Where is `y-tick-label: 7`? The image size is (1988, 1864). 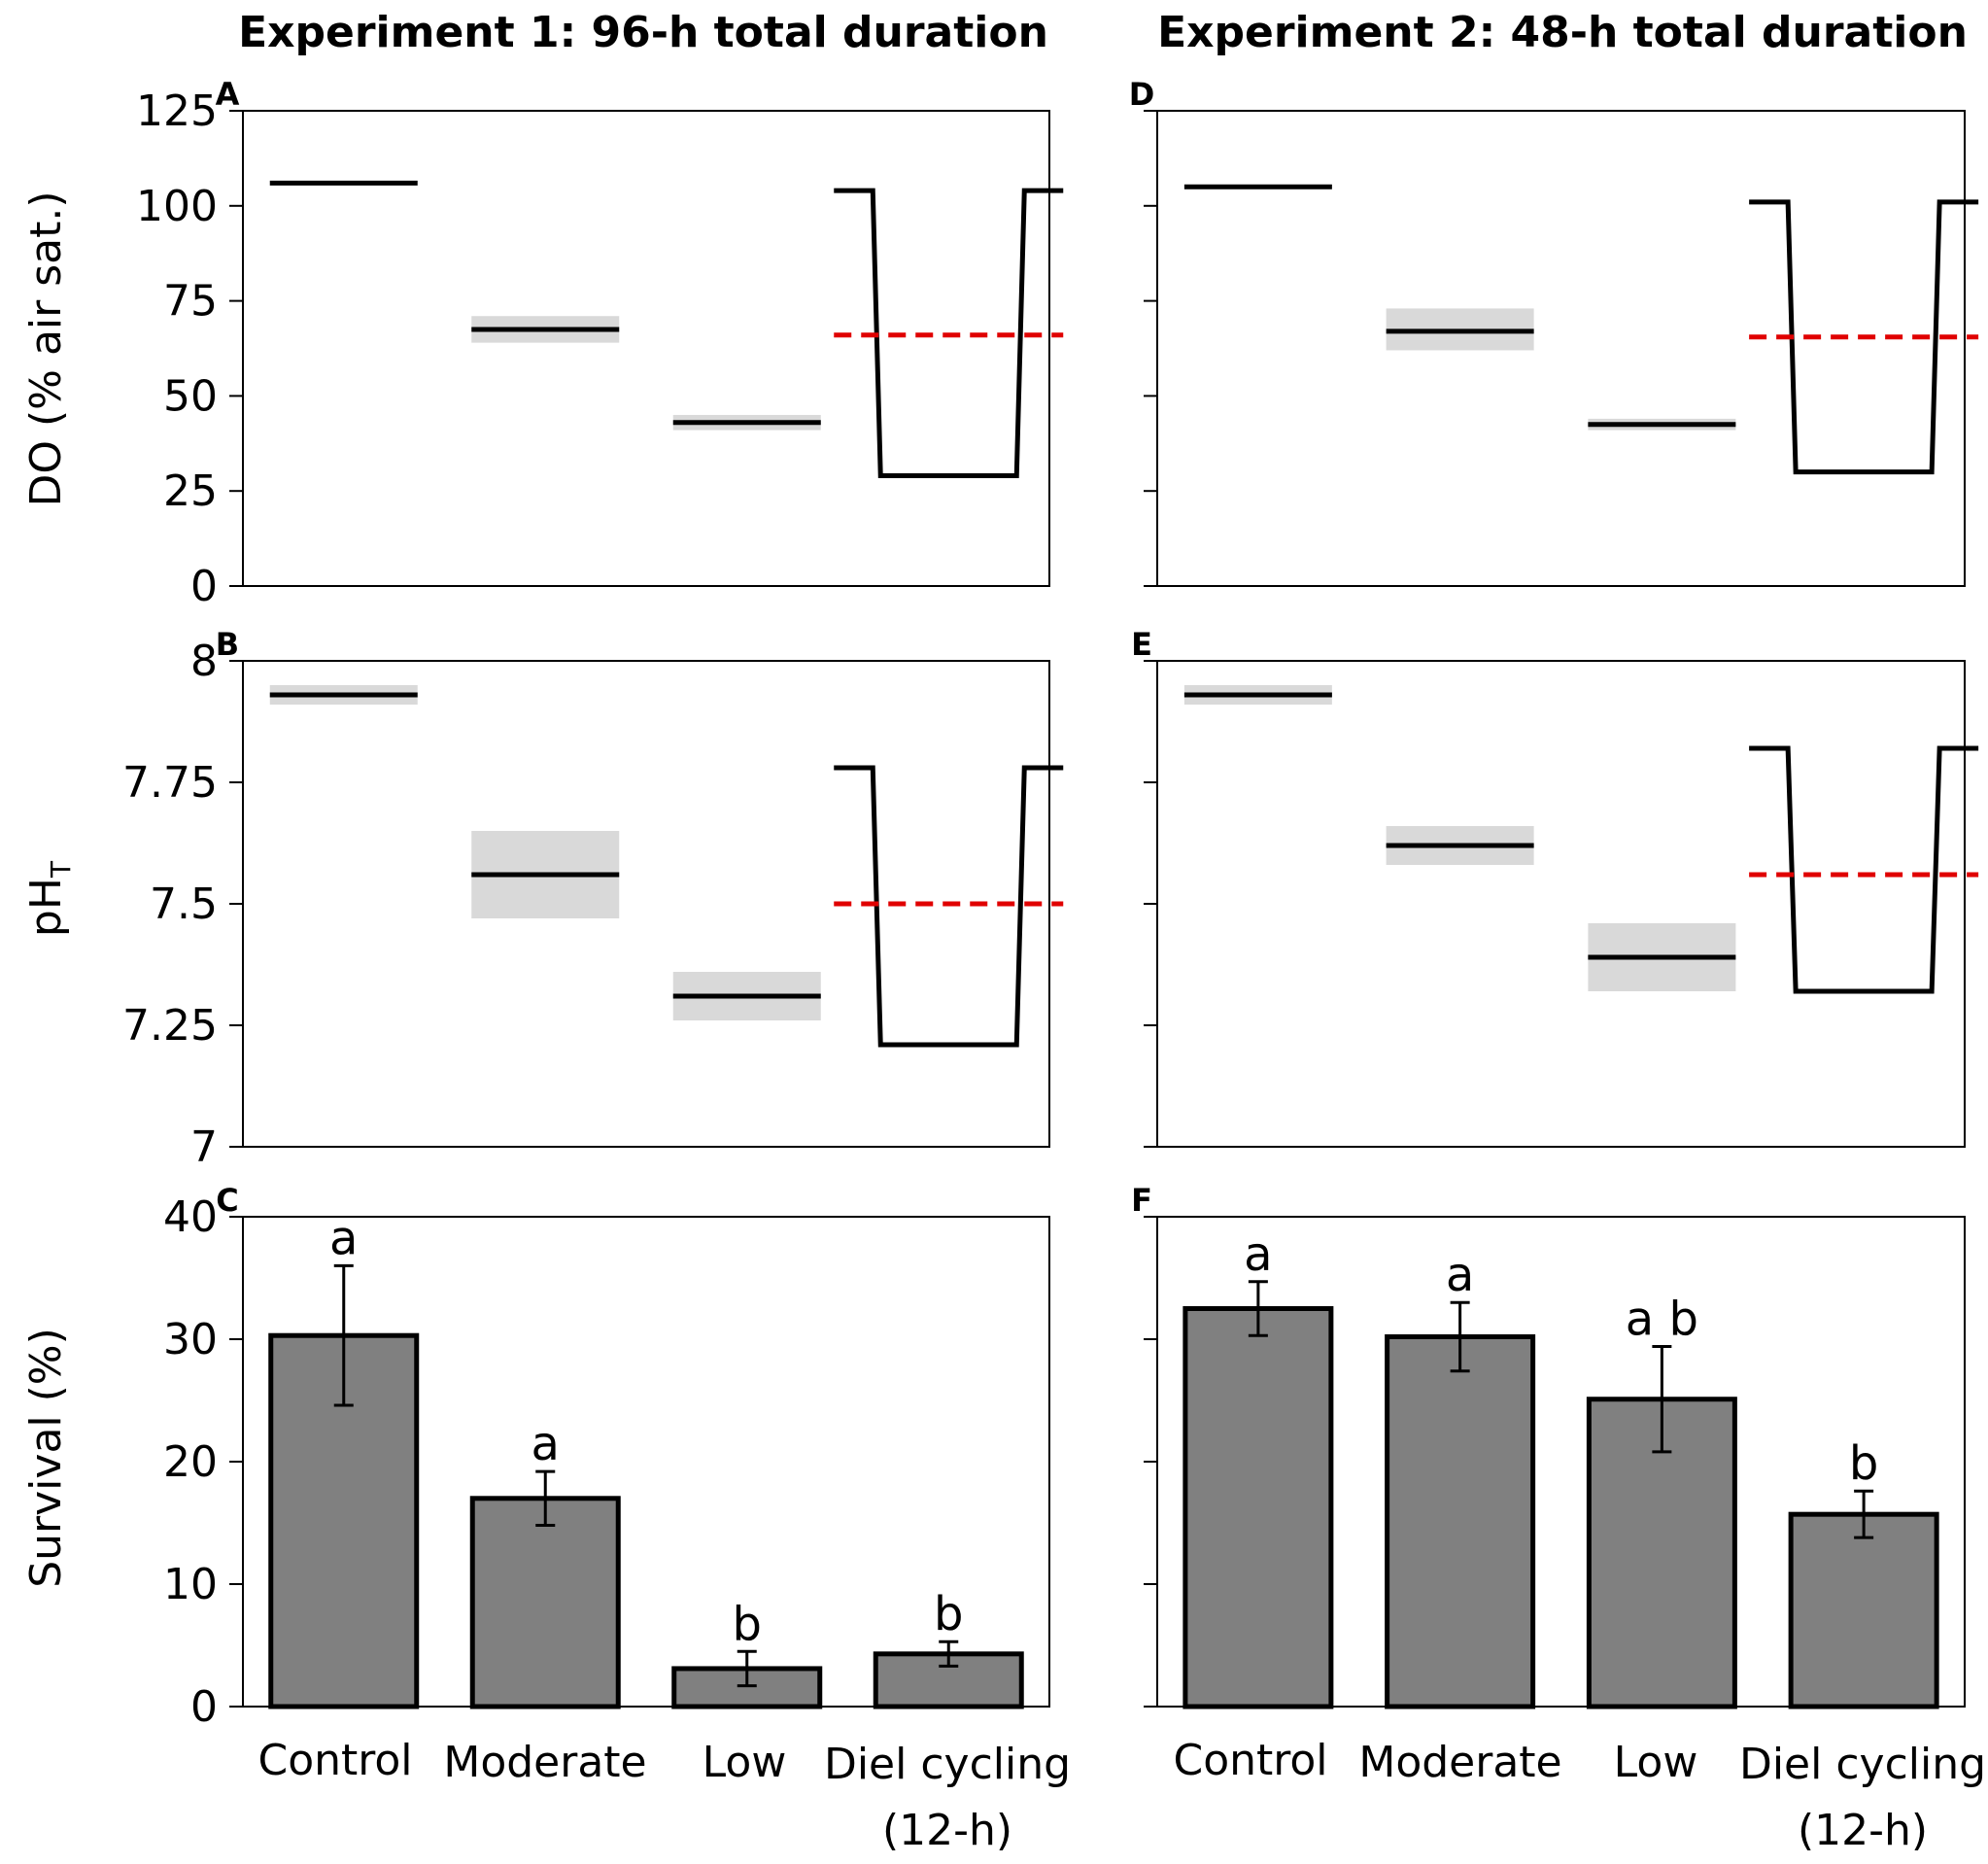 y-tick-label: 7 is located at coordinates (204, 1147).